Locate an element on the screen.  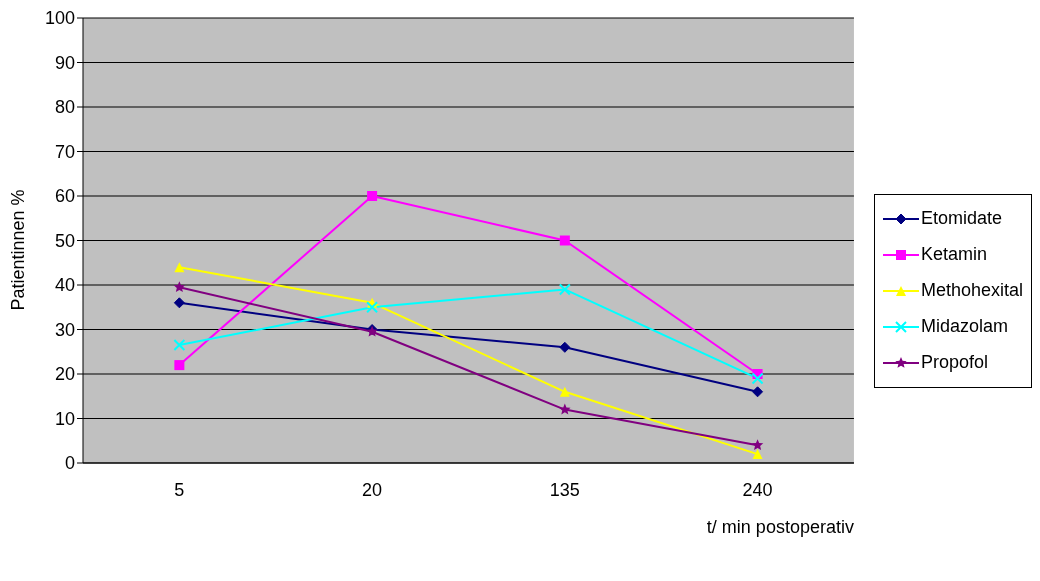
legend-label: Etomidate is located at coordinates (961, 218).